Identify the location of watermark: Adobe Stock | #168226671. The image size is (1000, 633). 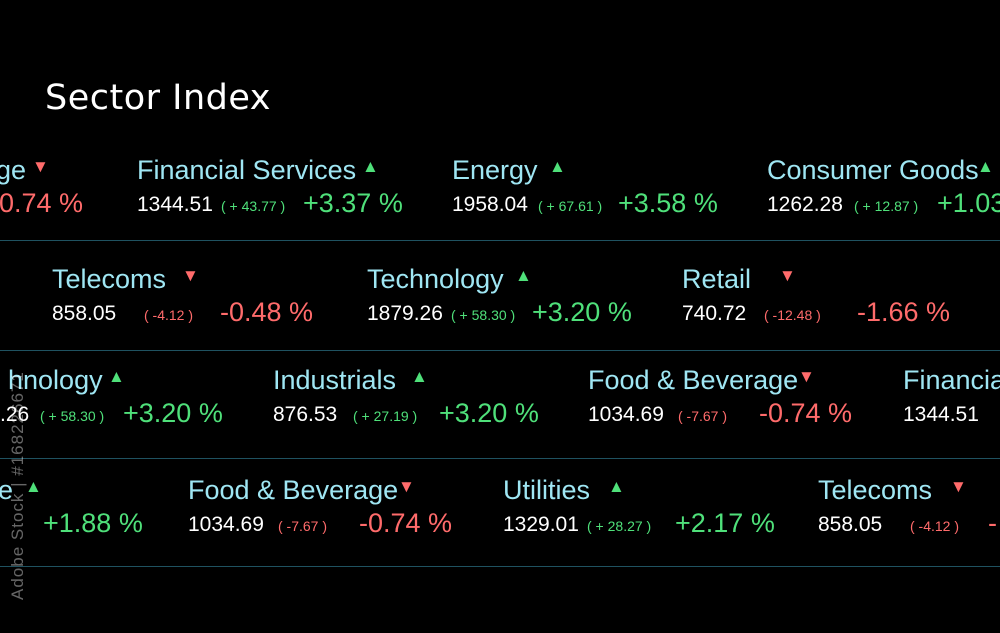
(17, 485).